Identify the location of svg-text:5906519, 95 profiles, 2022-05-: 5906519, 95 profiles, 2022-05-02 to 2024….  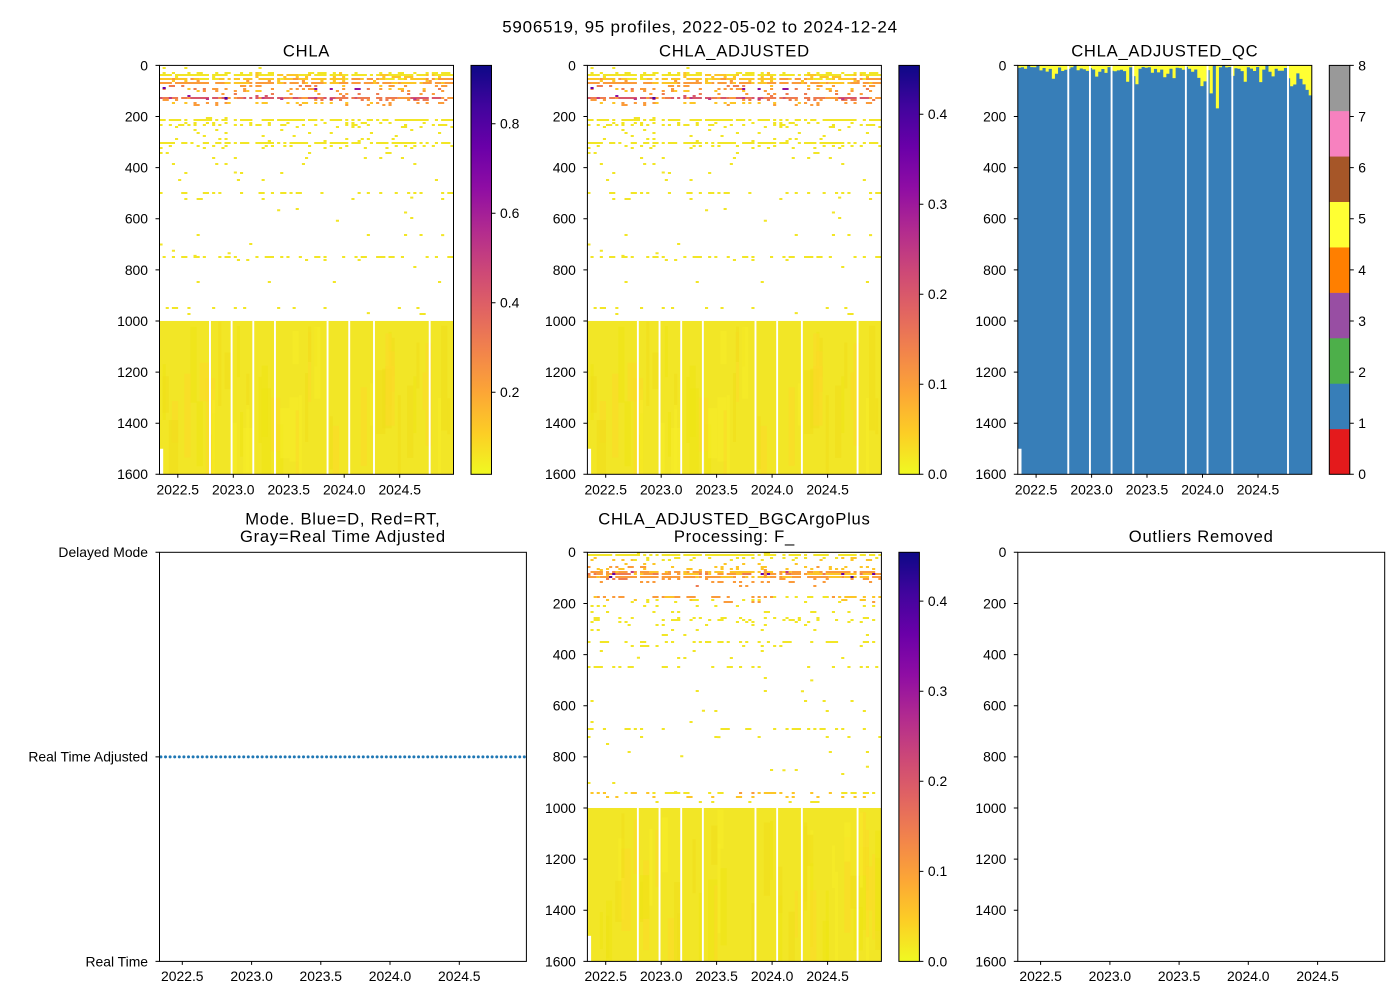
(700, 27).